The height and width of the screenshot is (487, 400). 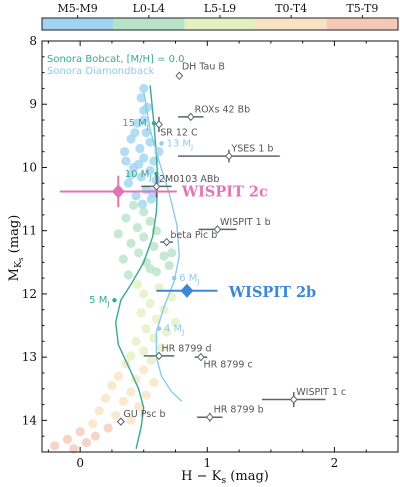 What do you see at coordinates (224, 191) in the screenshot?
I see `highlight-label: WISPIT 2c` at bounding box center [224, 191].